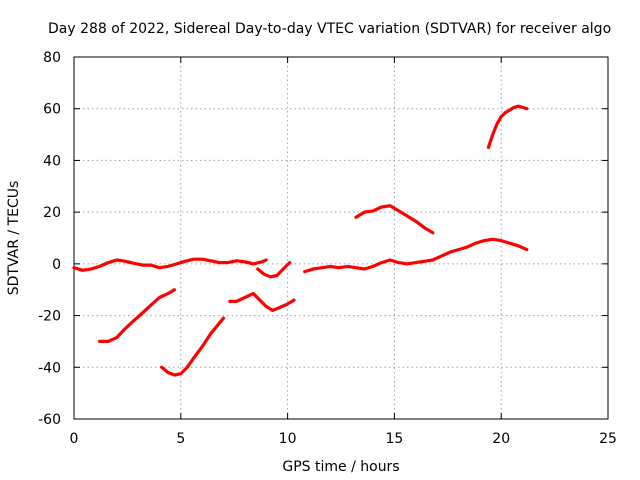 The width and height of the screenshot is (640, 480). I want to click on x-axis-label: GPS time / hours, so click(340, 467).